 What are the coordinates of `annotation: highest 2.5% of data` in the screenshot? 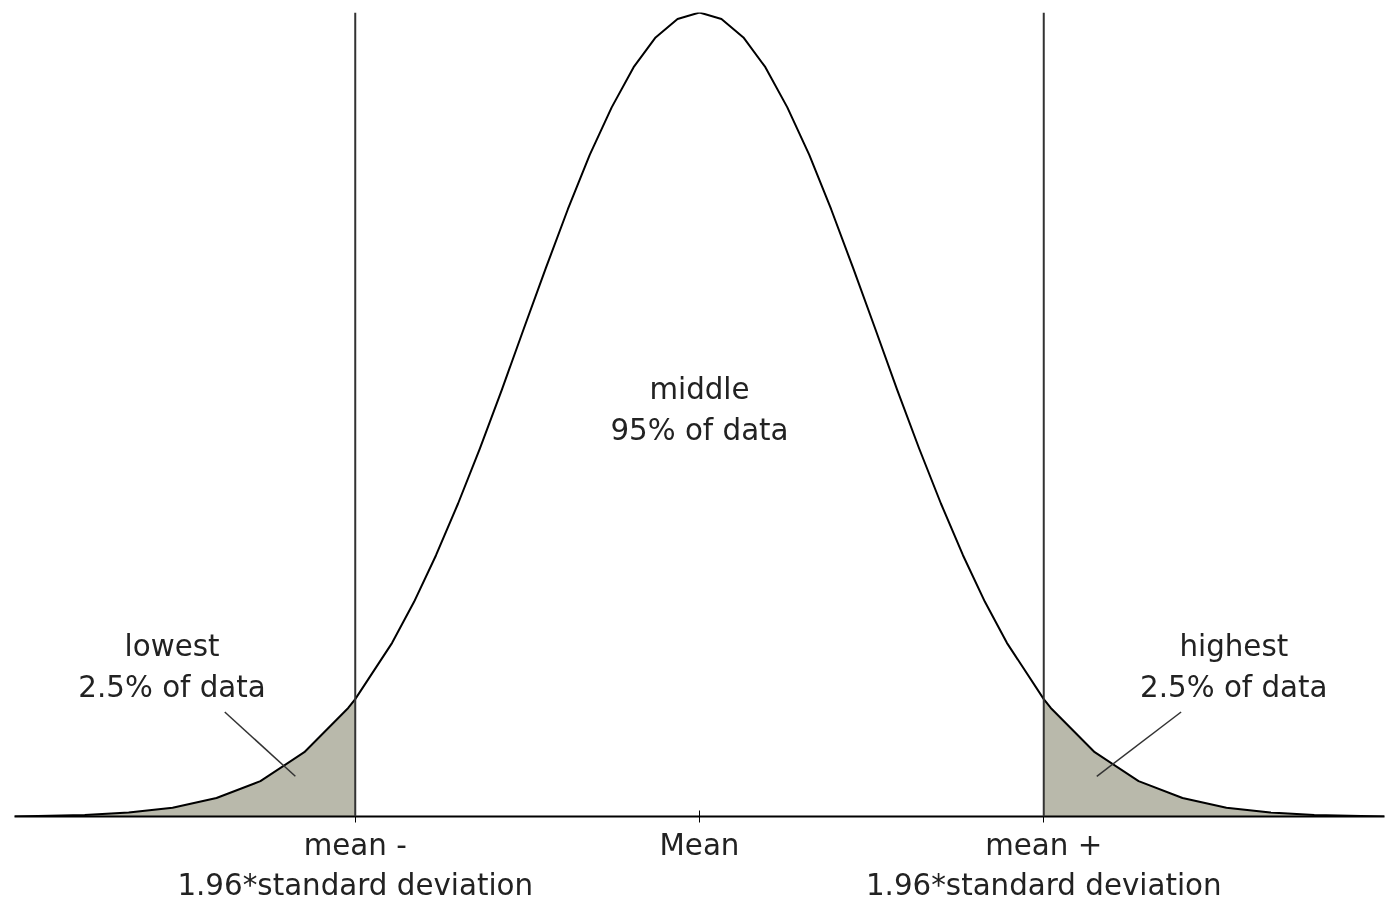 It's located at (1234, 666).